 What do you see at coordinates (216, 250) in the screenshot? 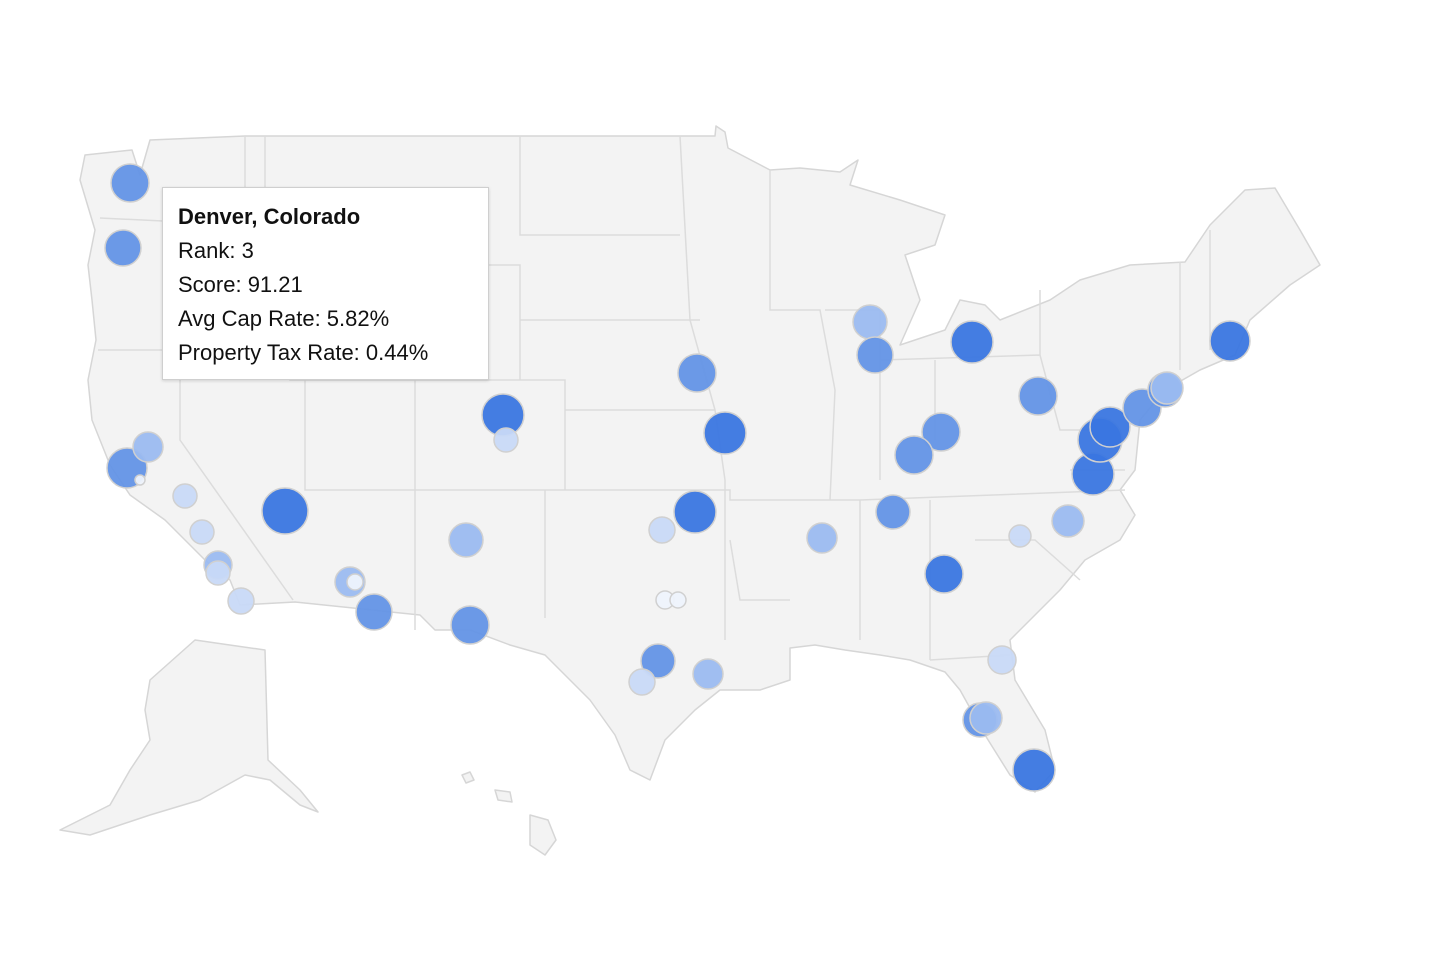
I see `tooltip-row: Rank: 3` at bounding box center [216, 250].